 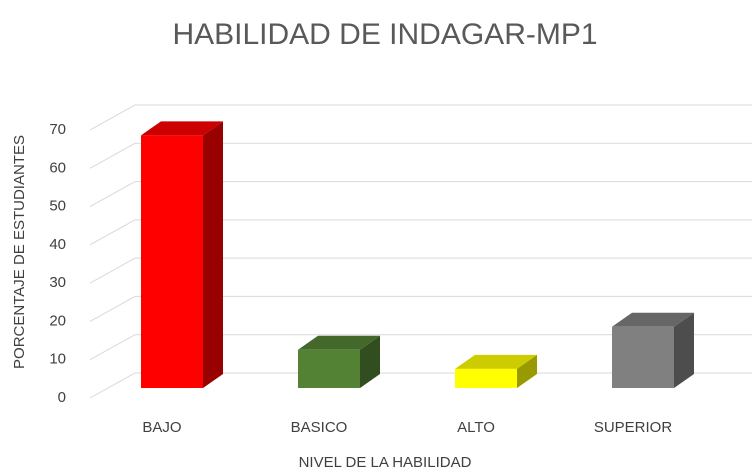 I want to click on x-tick-label: BASICO, so click(x=319, y=427).